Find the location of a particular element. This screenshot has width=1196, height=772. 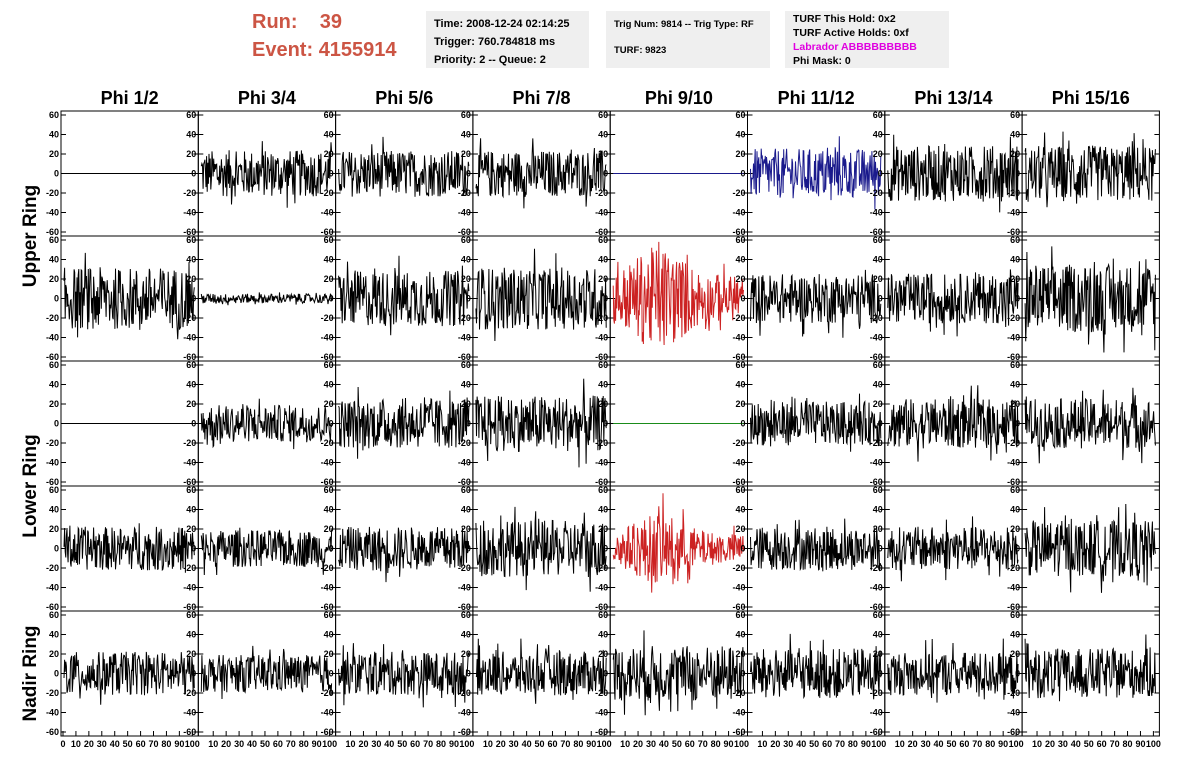

x-tick-label: 60 is located at coordinates (141, 744).